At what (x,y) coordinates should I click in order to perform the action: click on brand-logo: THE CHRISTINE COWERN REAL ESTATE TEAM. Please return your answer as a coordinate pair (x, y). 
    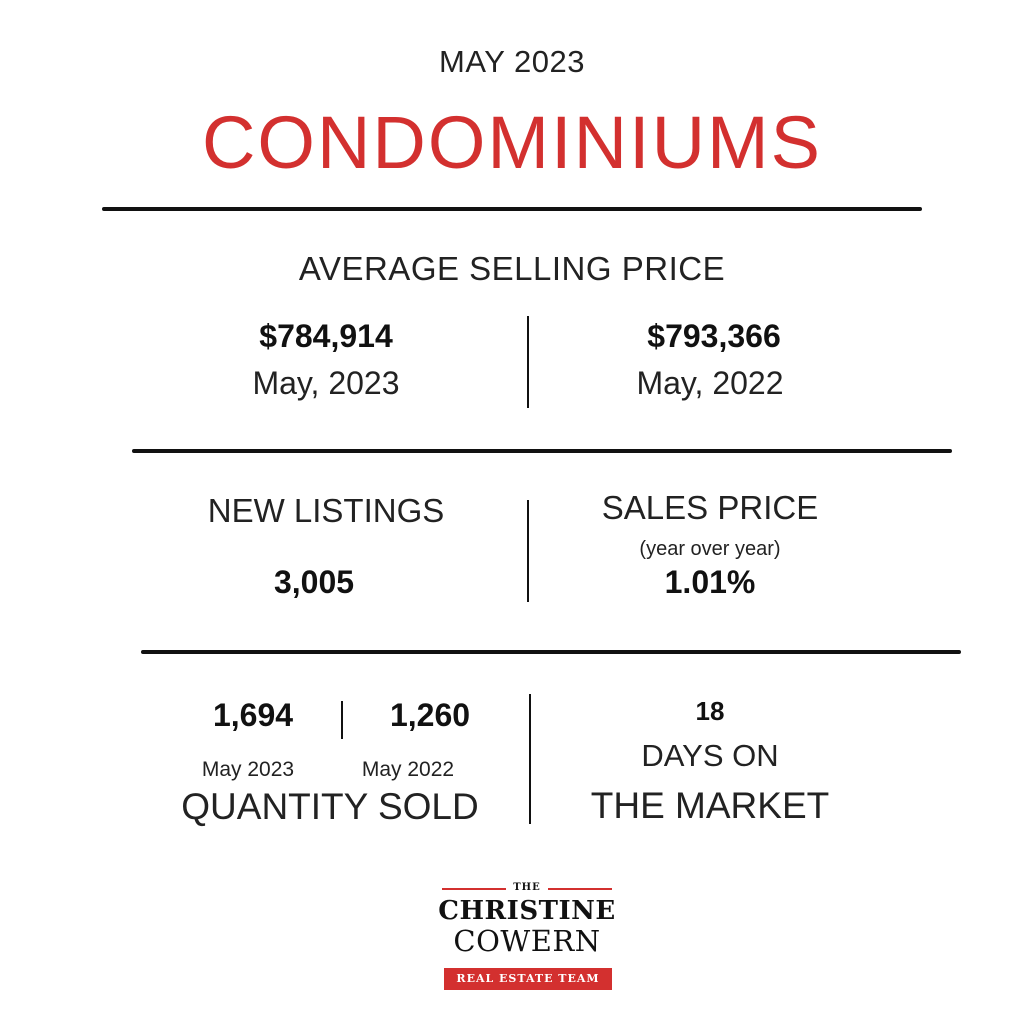
    Looking at the image, I should click on (527, 932).